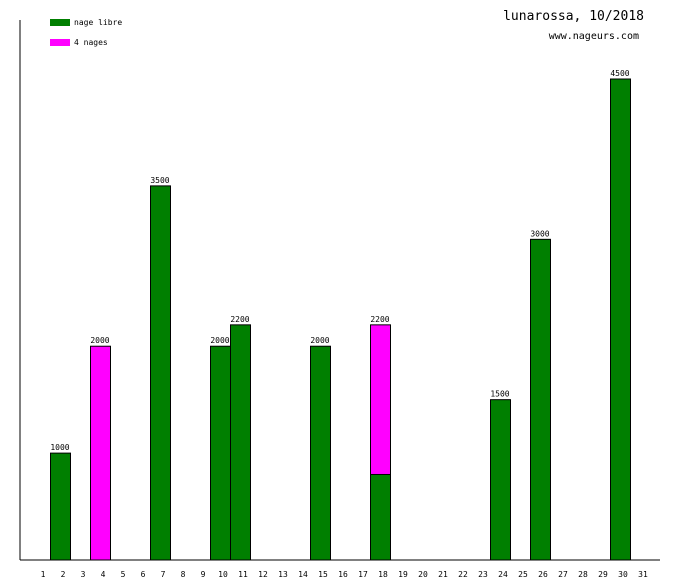  I want to click on x-tick-label-10: 10, so click(223, 574).